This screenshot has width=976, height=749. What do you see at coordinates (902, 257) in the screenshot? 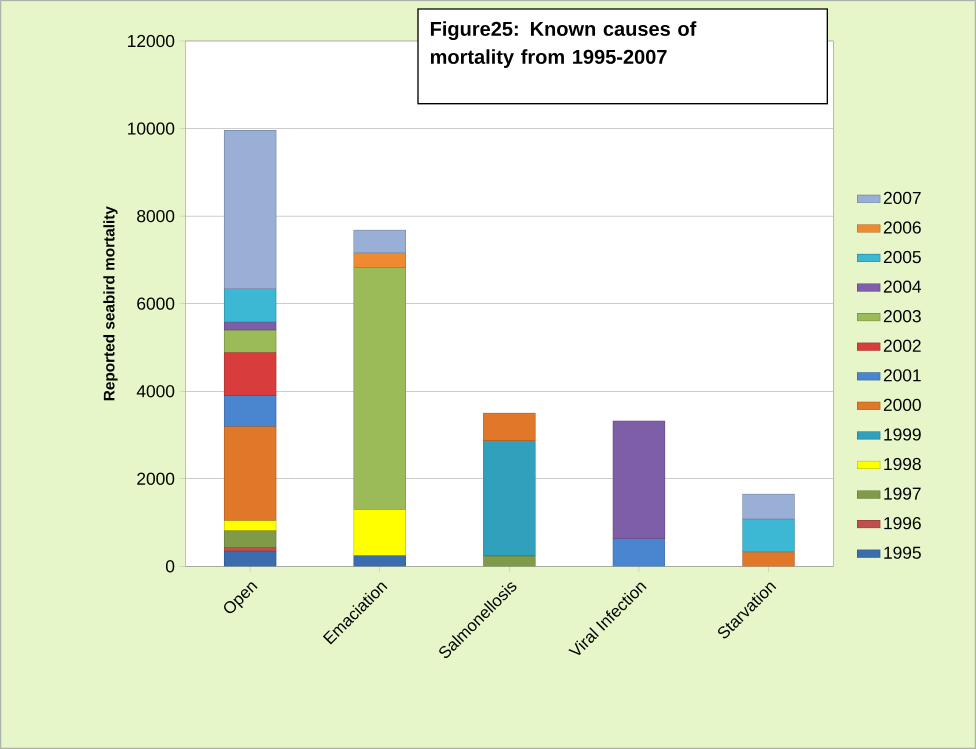
I see `legend-label: 2005` at bounding box center [902, 257].